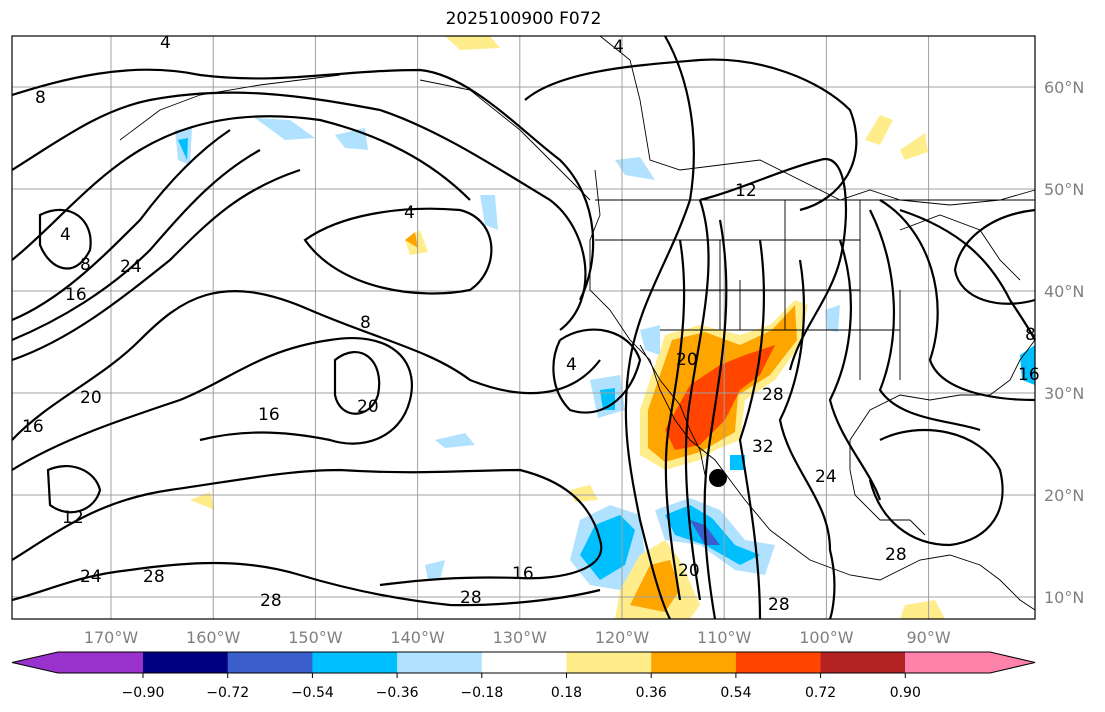  Describe the element at coordinates (826, 637) in the screenshot. I see `lon-label: 100°W` at that location.